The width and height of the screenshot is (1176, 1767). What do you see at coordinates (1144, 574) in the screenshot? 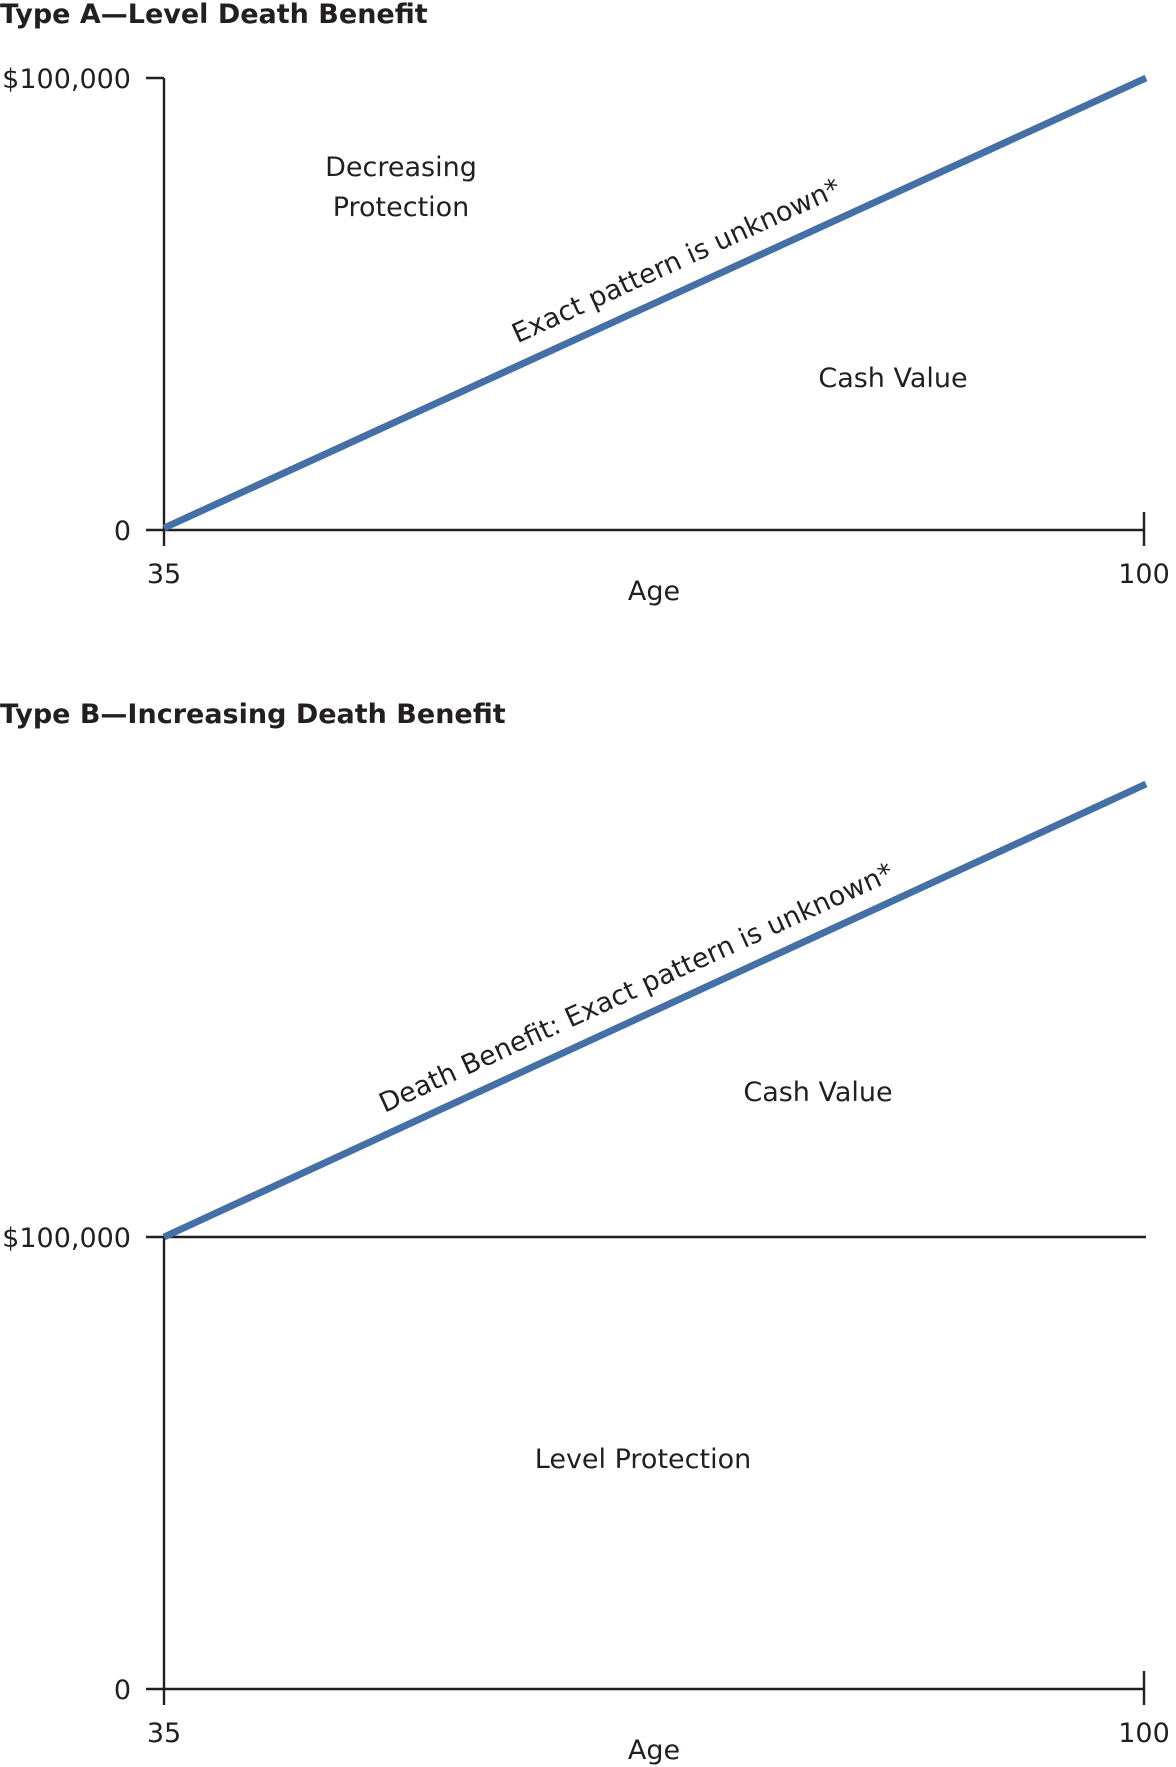
I see `panel-a-x-end-label: 100` at bounding box center [1144, 574].